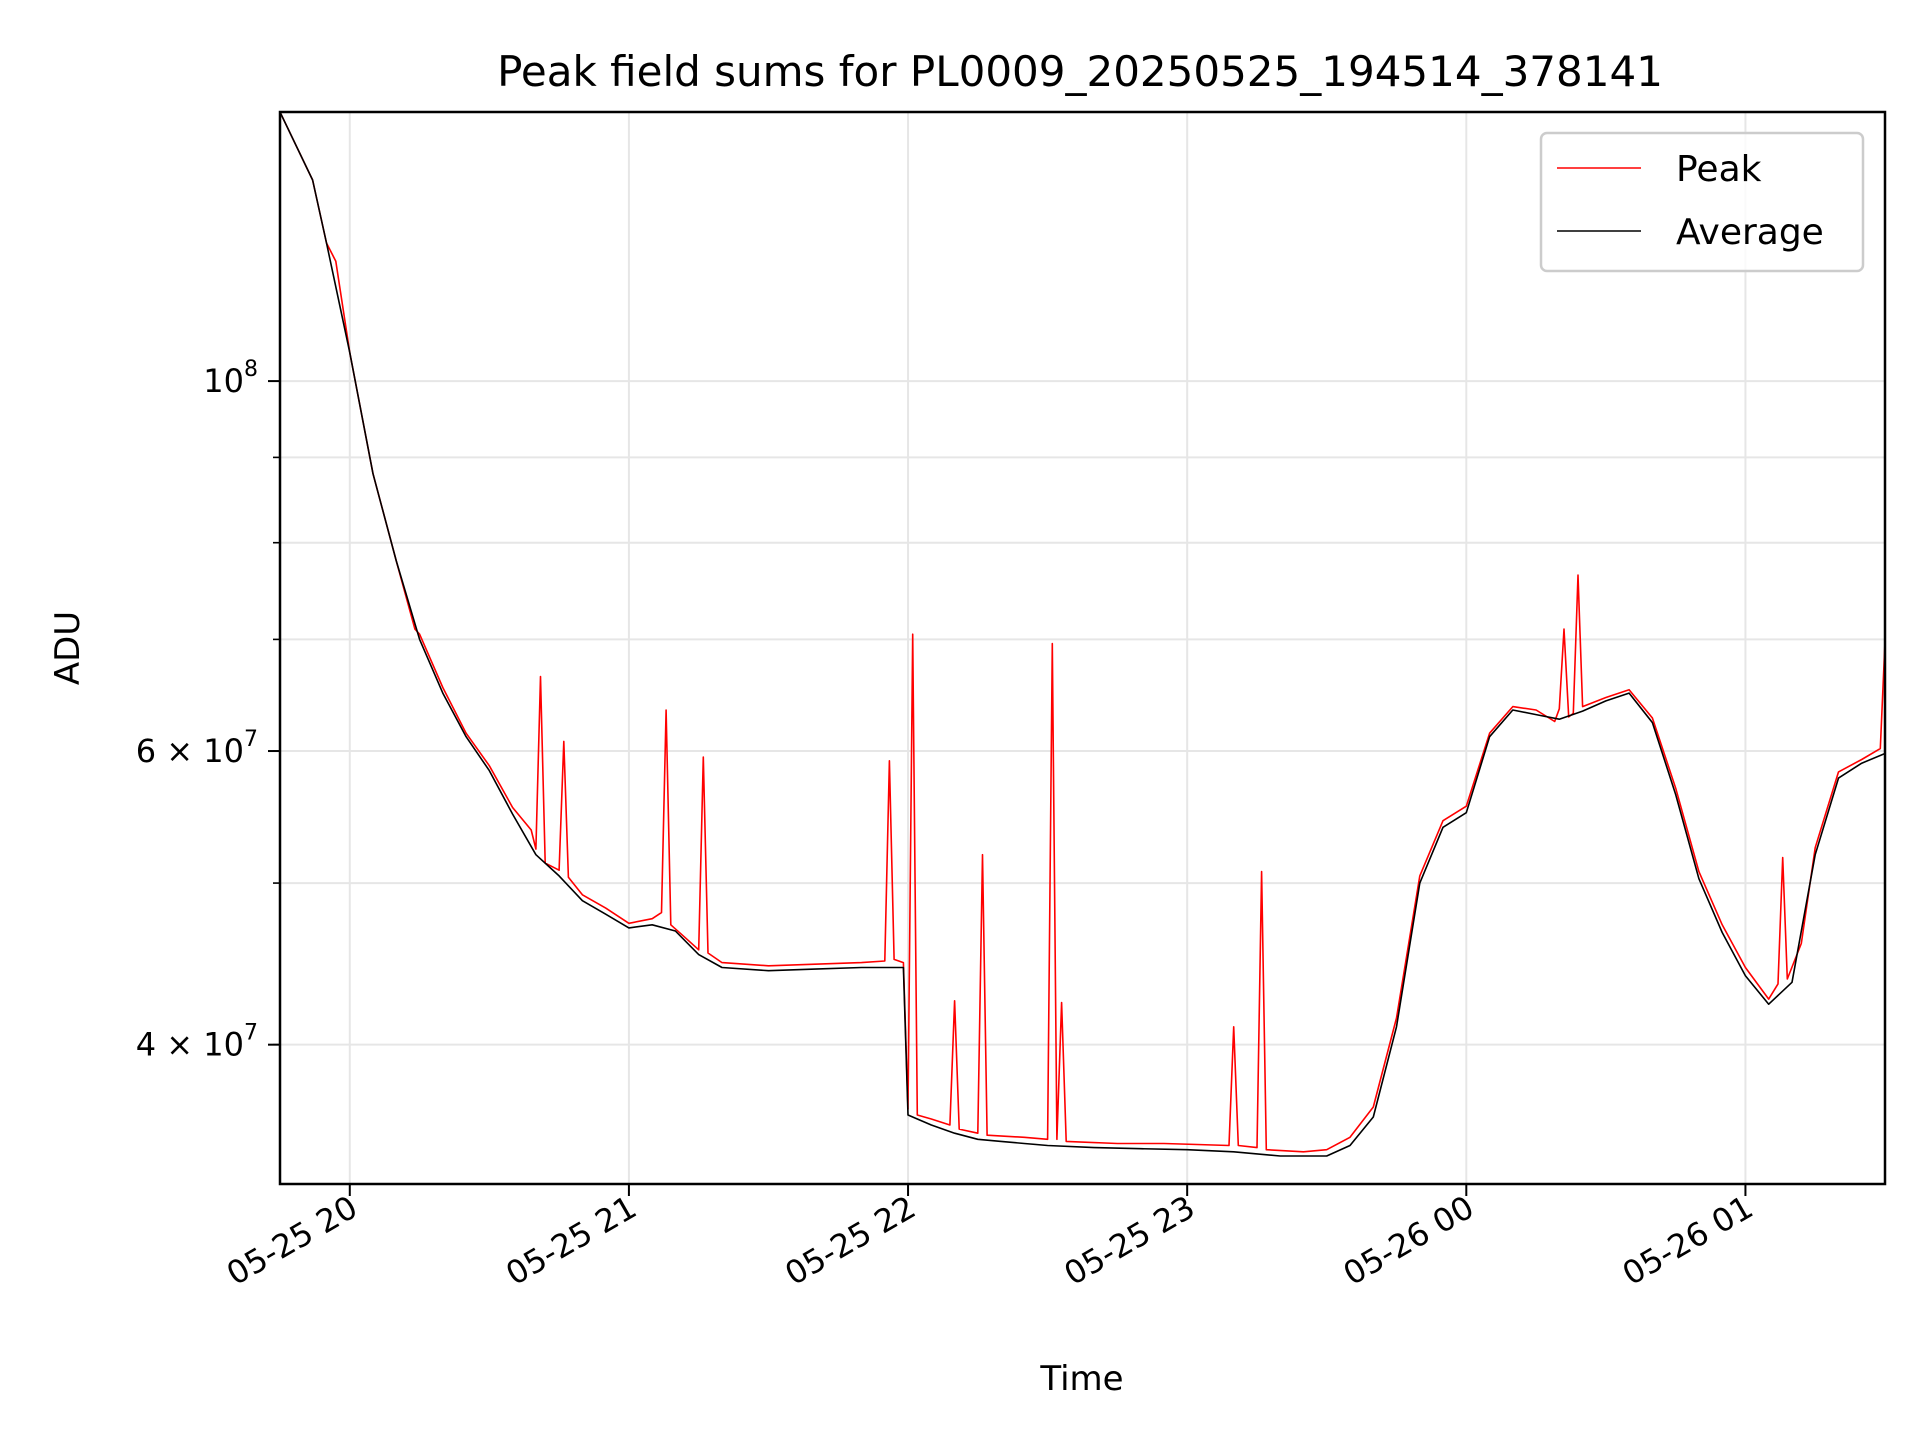 The height and width of the screenshot is (1440, 1920). I want to click on y-tick-label: 108, so click(230, 378).